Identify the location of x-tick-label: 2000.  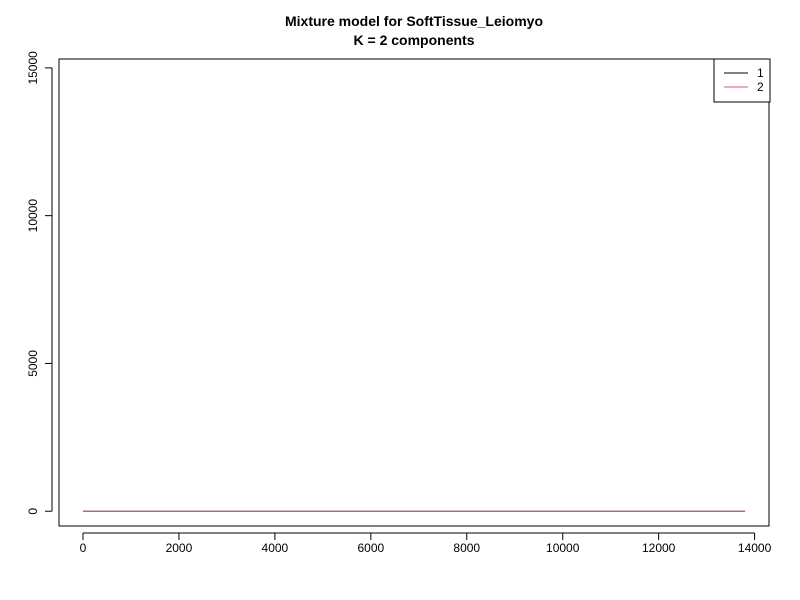
(179, 548).